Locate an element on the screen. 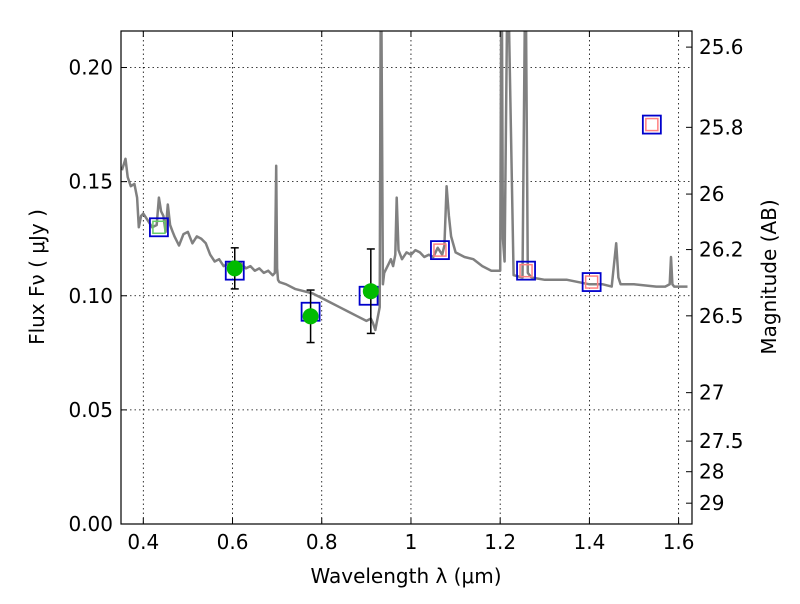 This screenshot has width=800, height=604. x-tick-label: 0.4 is located at coordinates (143, 542).